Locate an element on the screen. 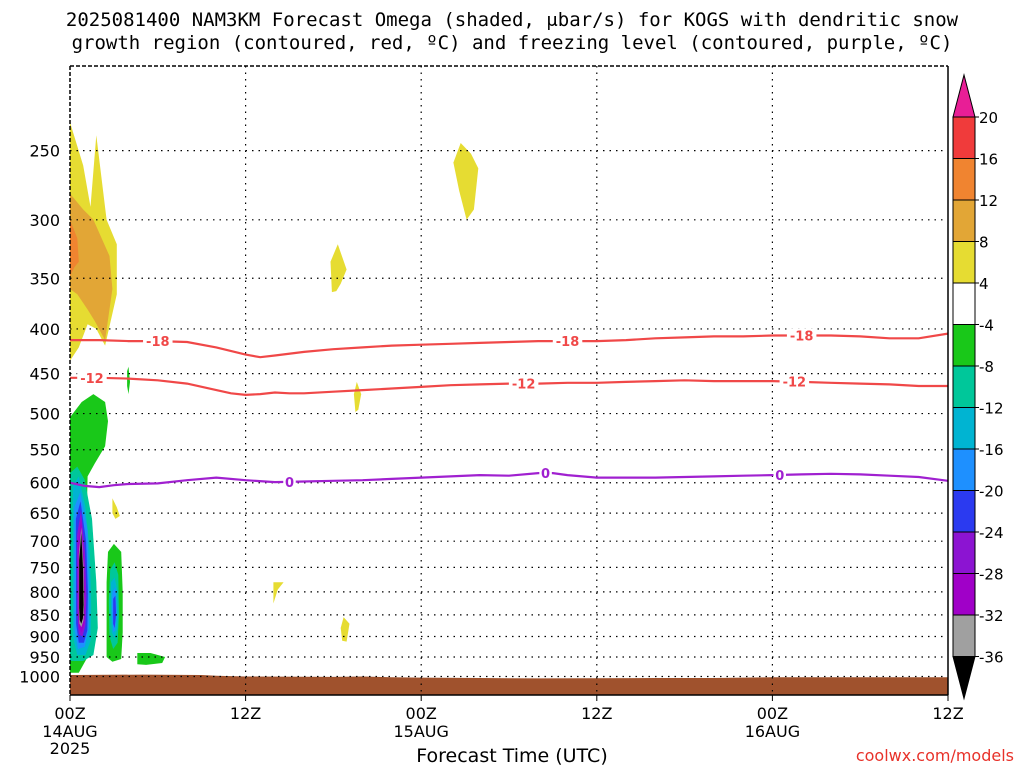 The image size is (1024, 768). x-tick-label-1: 12Z is located at coordinates (245, 713).